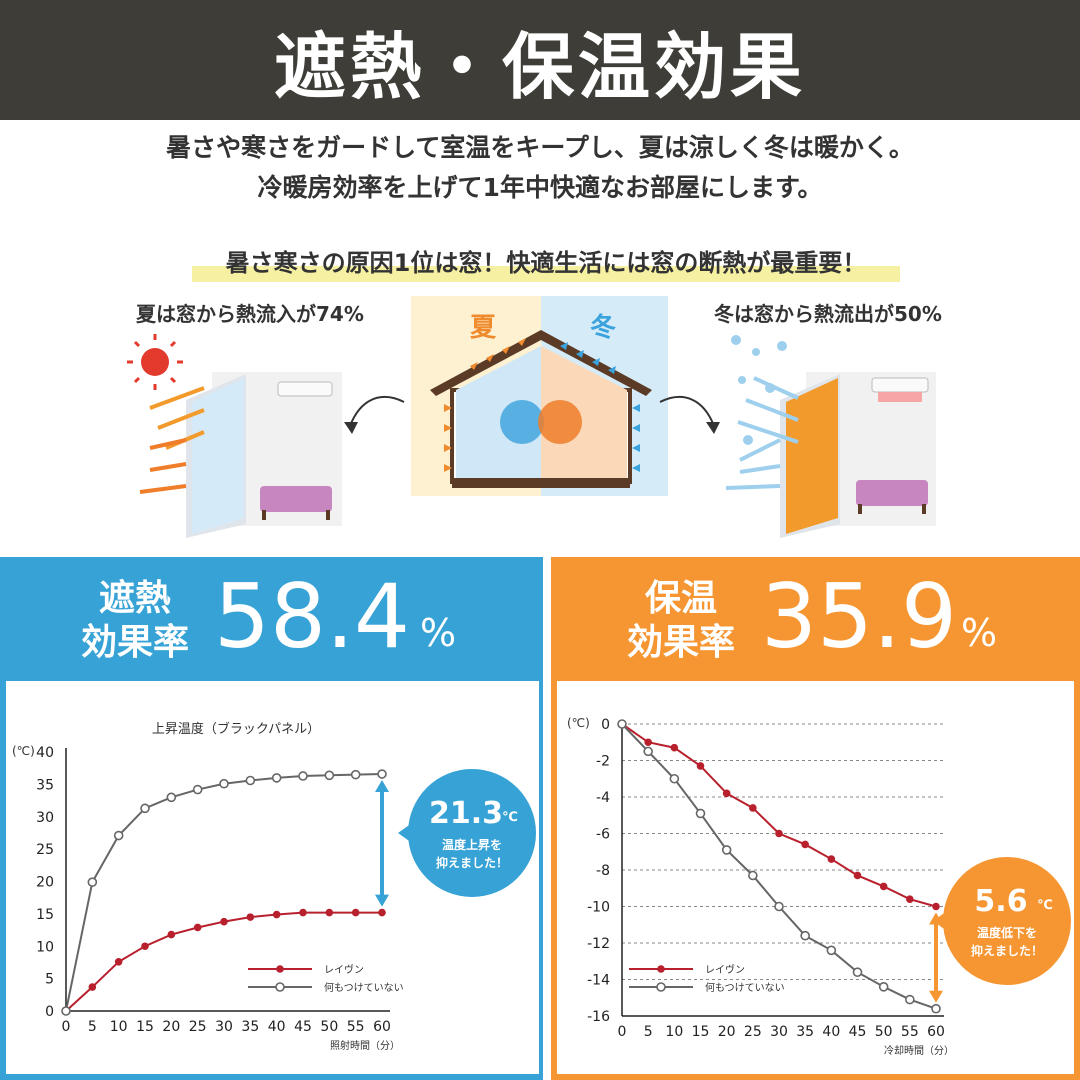 The height and width of the screenshot is (1080, 1080). What do you see at coordinates (859, 616) in the screenshot?
I see `heat-retention-value: 35.9` at bounding box center [859, 616].